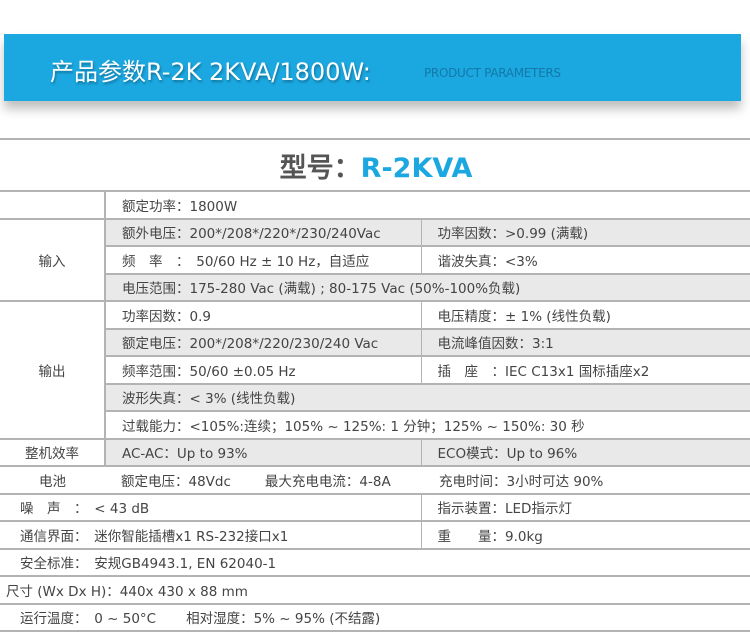 The width and height of the screenshot is (750, 632). I want to click on output-accuracy: 电压精度：± 1% (线性负载), so click(585, 314).